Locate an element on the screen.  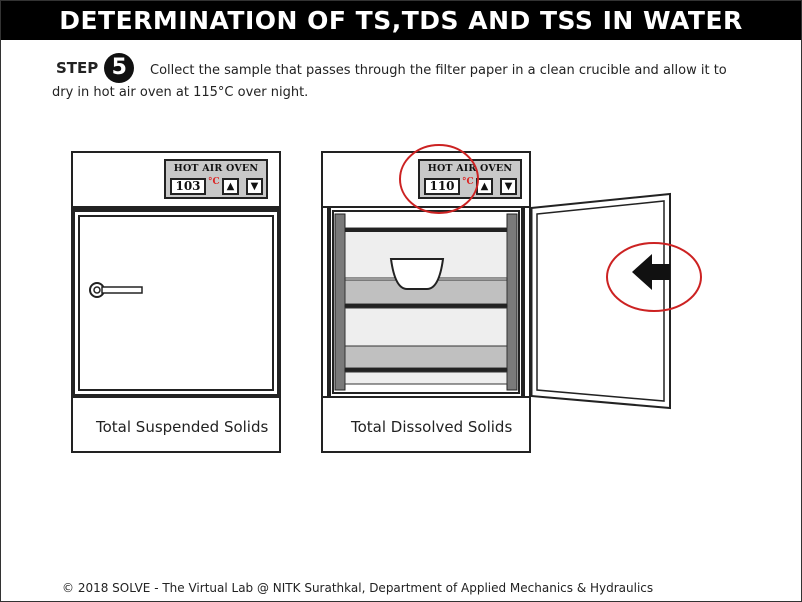
oven-tss-door-inner-frame is located at coordinates (176, 303).